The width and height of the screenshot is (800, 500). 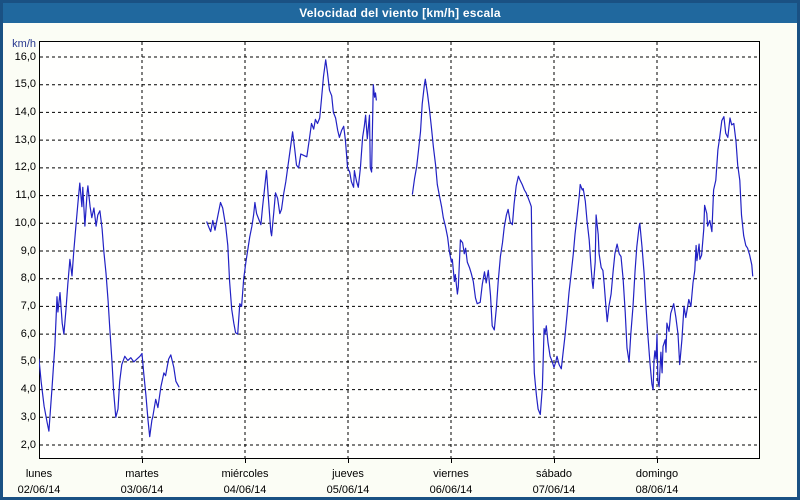 I want to click on y-tick-label: 2,0, so click(x=28, y=444).